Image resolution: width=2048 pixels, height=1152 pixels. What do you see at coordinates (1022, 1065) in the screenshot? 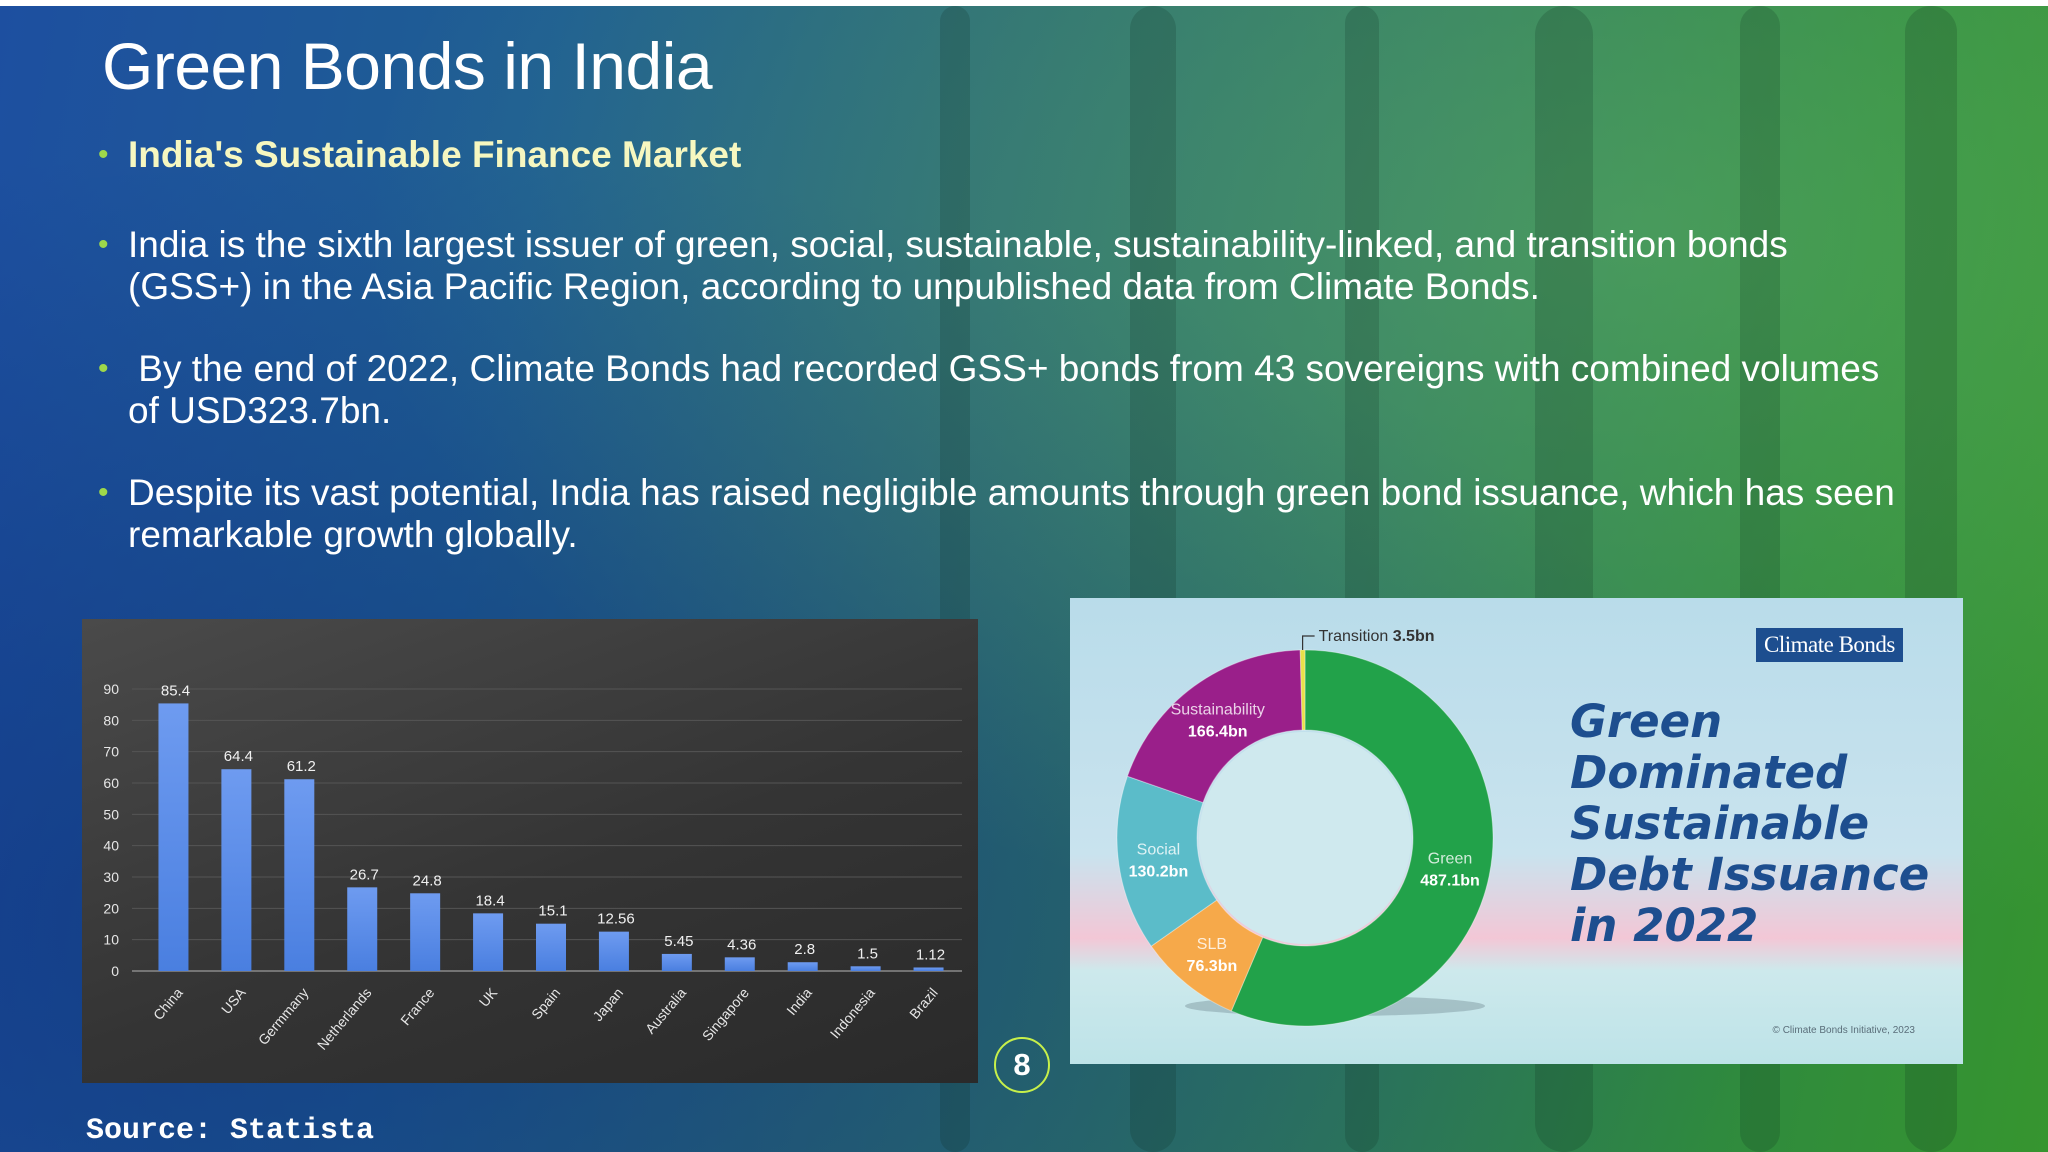
I see `page-number: 8` at bounding box center [1022, 1065].